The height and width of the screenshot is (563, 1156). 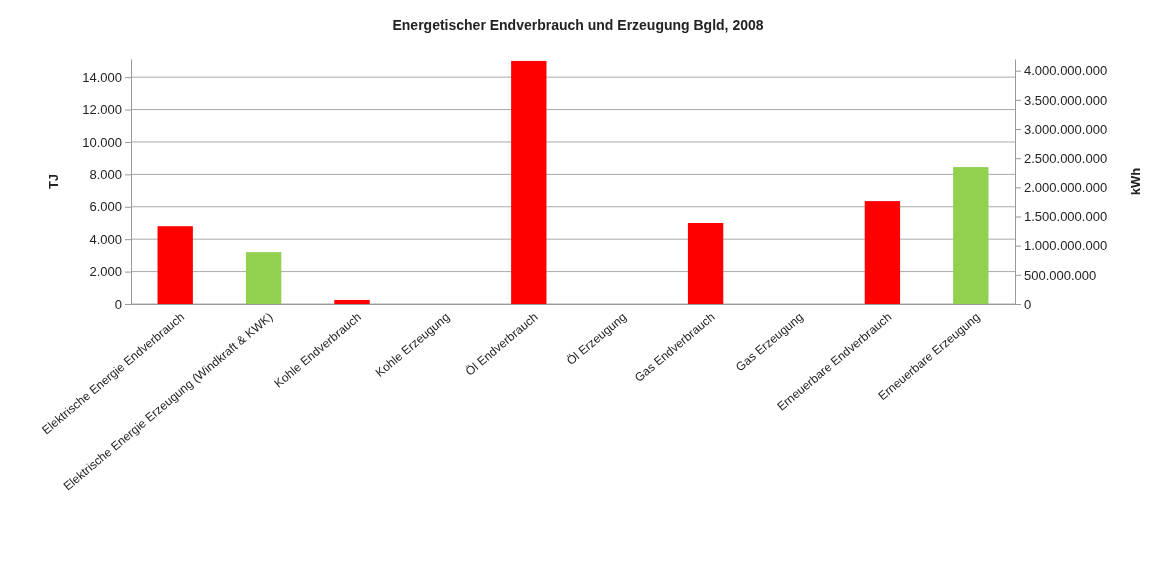 What do you see at coordinates (578, 25) in the screenshot?
I see `chart-title: Energetischer Endverbrauch und Erzeugung Bgld, 2008` at bounding box center [578, 25].